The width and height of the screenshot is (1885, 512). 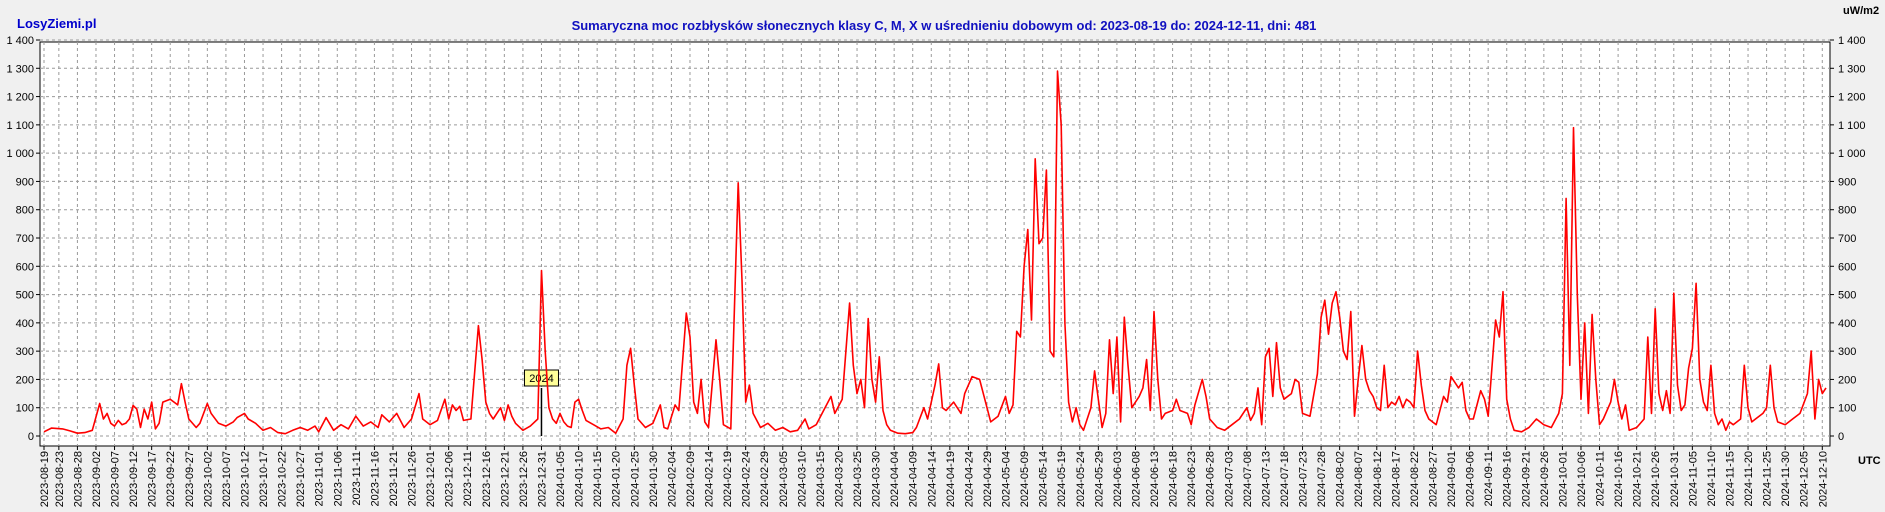 What do you see at coordinates (1841, 437) in the screenshot?
I see `y-tick-label-right: 0` at bounding box center [1841, 437].